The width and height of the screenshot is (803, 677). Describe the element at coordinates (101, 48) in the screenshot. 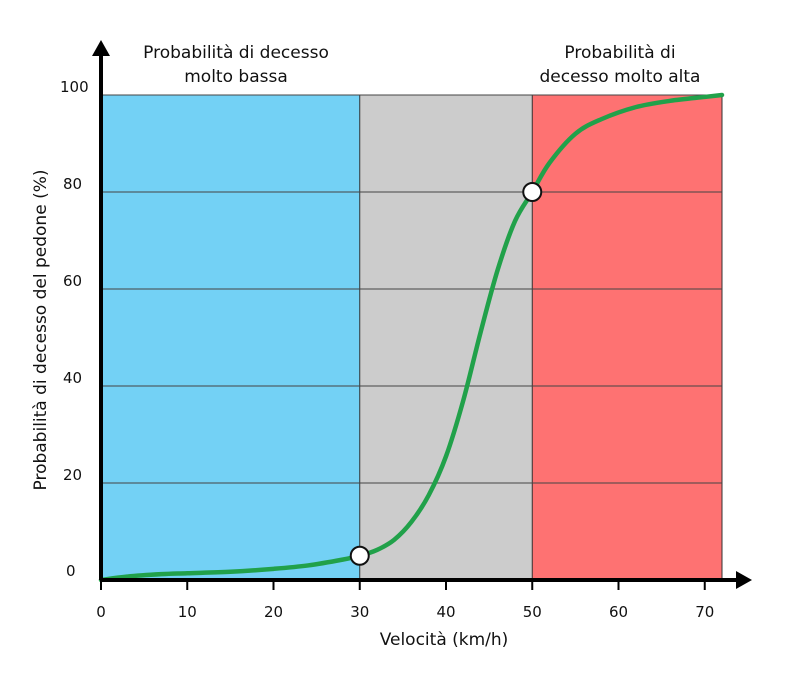

I see `y-axis-arrow` at that location.